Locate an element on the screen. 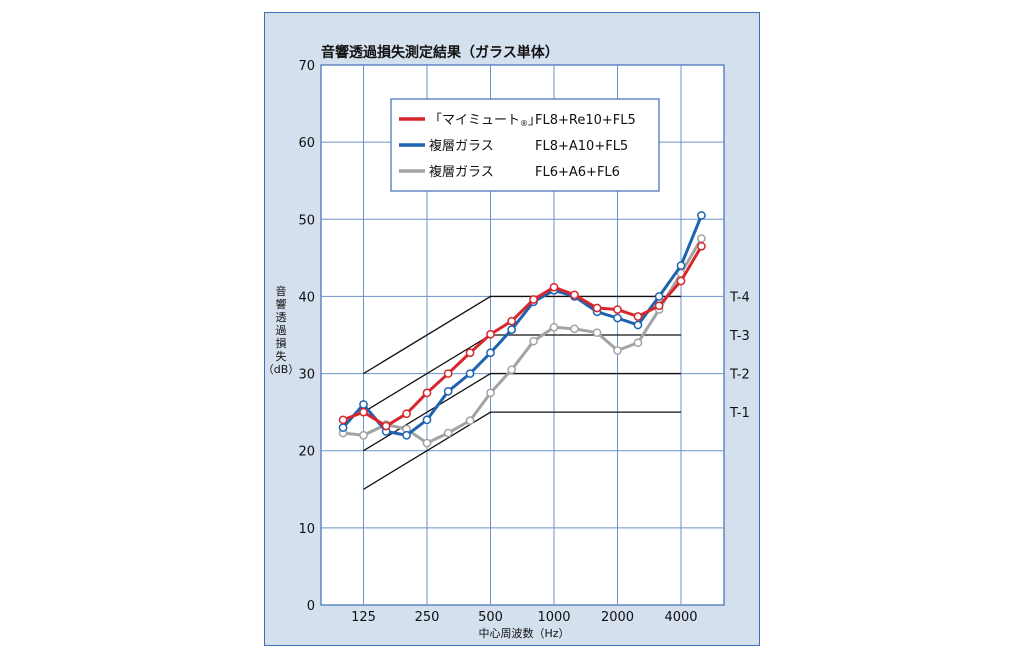 The width and height of the screenshot is (1024, 659). y-tick-label: 30 is located at coordinates (306, 375).